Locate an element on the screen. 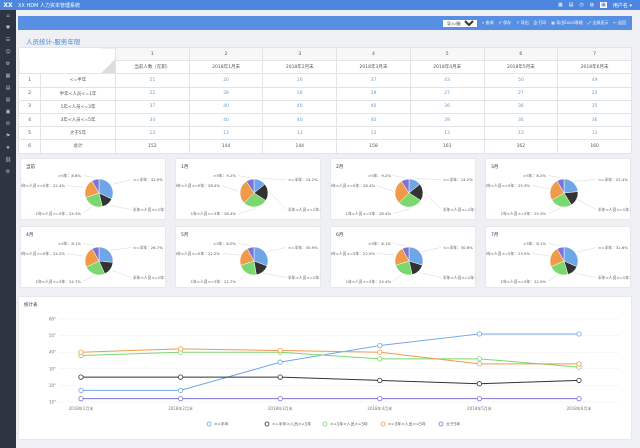  legend-label: <=1年<人员<=3年 is located at coordinates (349, 424).